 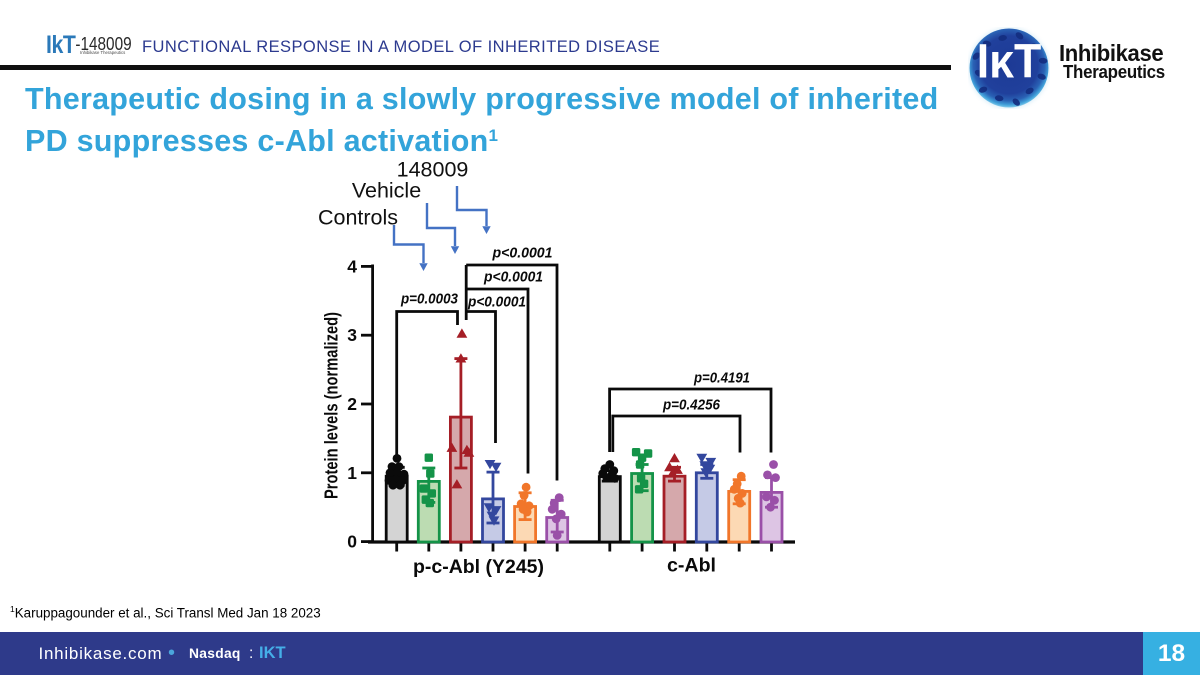 I want to click on svg-text: IκT, so click(x=1009, y=62).